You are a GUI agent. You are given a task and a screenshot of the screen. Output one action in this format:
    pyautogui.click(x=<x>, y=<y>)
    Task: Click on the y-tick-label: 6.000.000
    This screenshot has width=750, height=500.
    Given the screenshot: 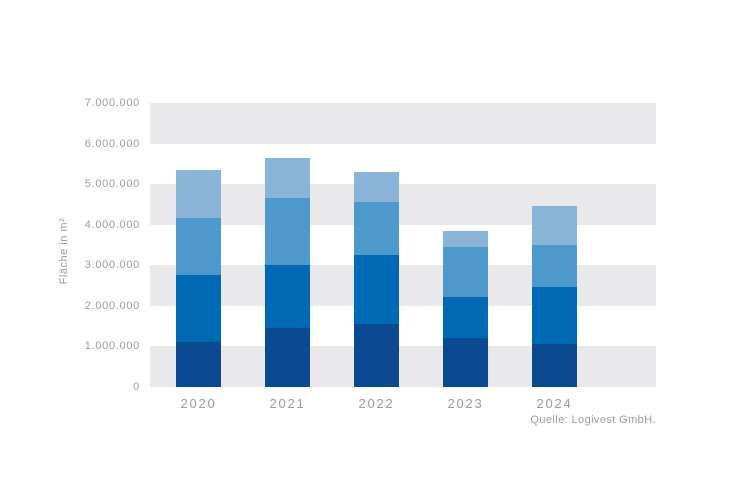 What is the action you would take?
    pyautogui.click(x=112, y=143)
    